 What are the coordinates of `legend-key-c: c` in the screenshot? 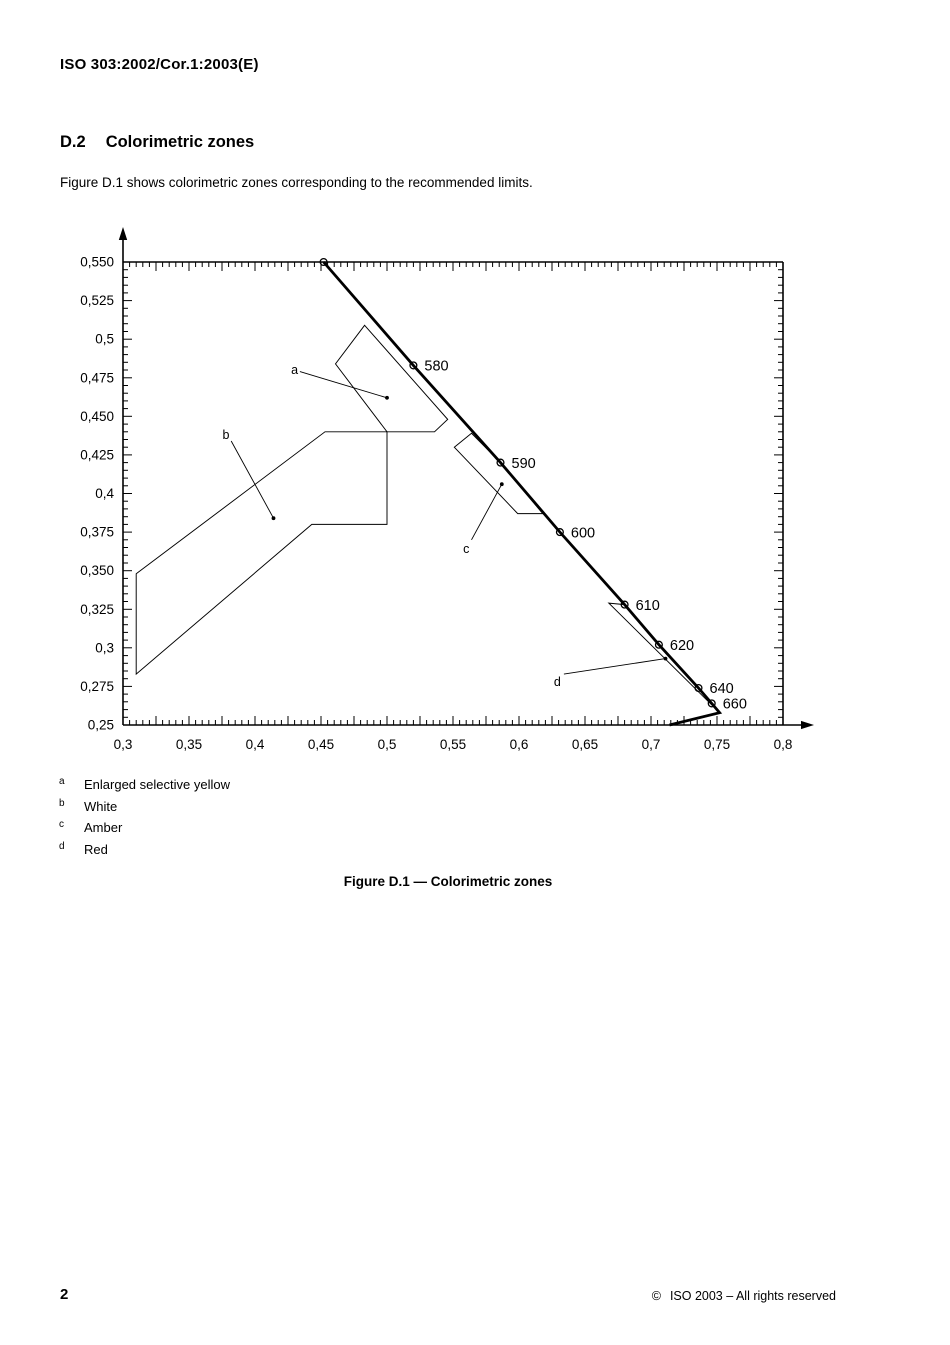 It's located at (61, 824).